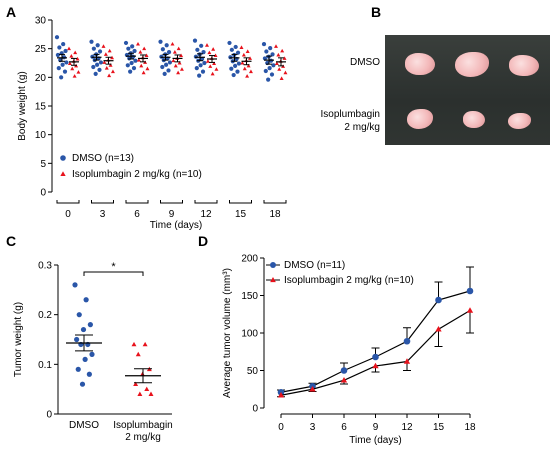  Describe the element at coordinates (66, 62) in the screenshot. I see `a-point-s0-g0-p8` at that location.